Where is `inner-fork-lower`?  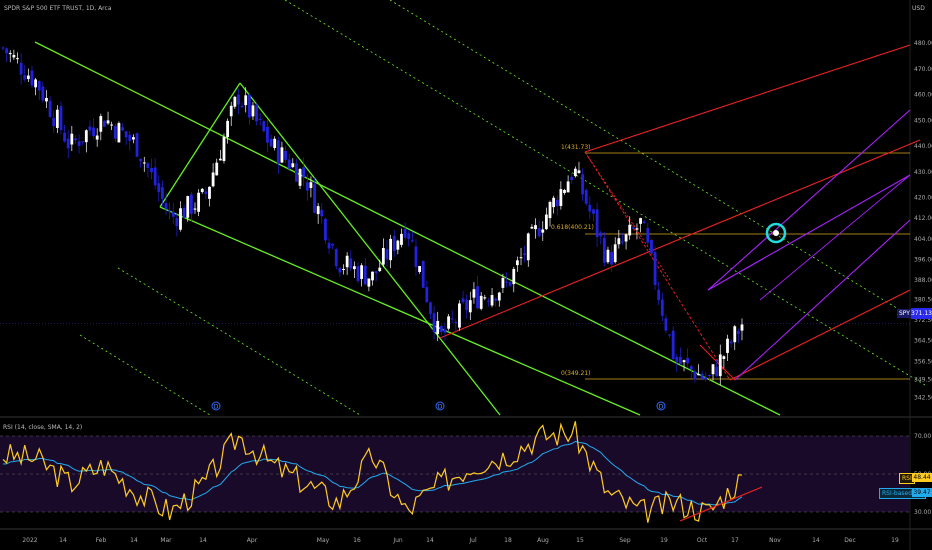
inner-fork-lower is located at coordinates (822, 300).